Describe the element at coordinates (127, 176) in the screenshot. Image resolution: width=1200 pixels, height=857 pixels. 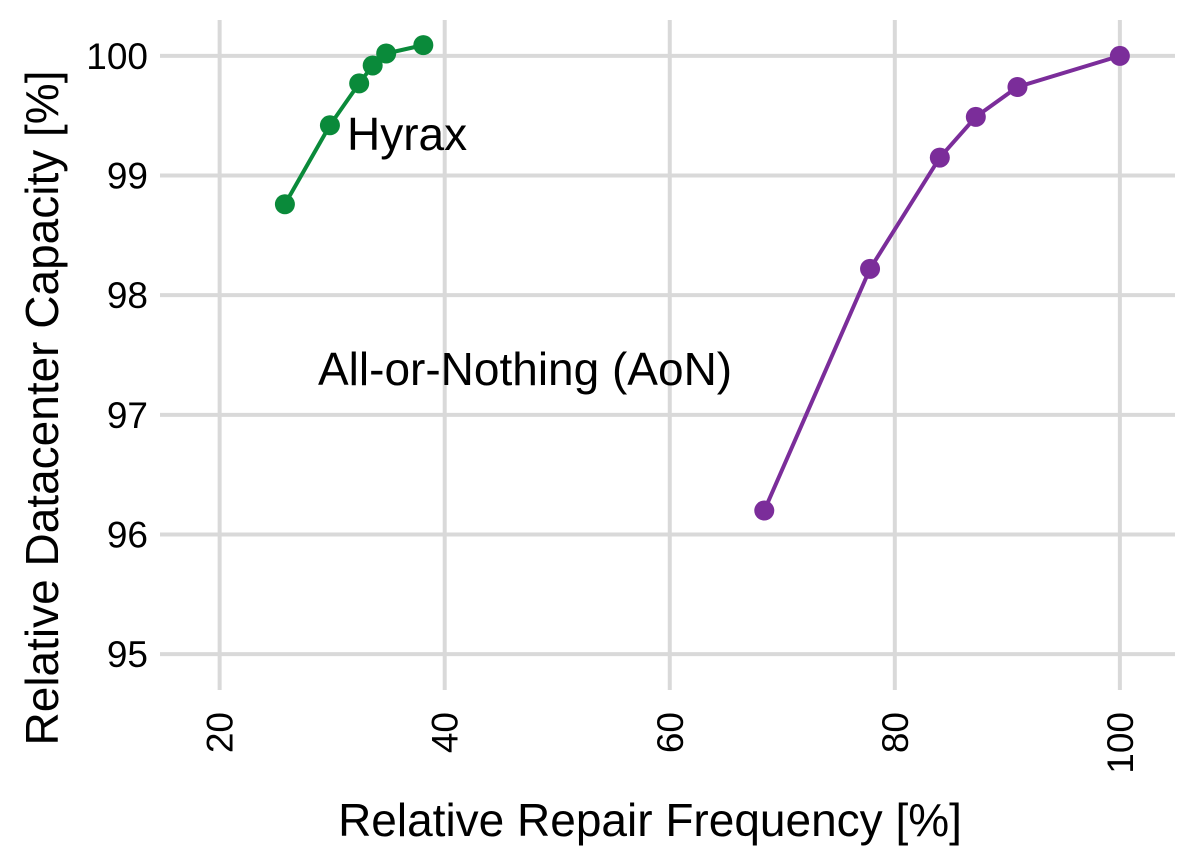
I see `y-tick-label: 99` at that location.